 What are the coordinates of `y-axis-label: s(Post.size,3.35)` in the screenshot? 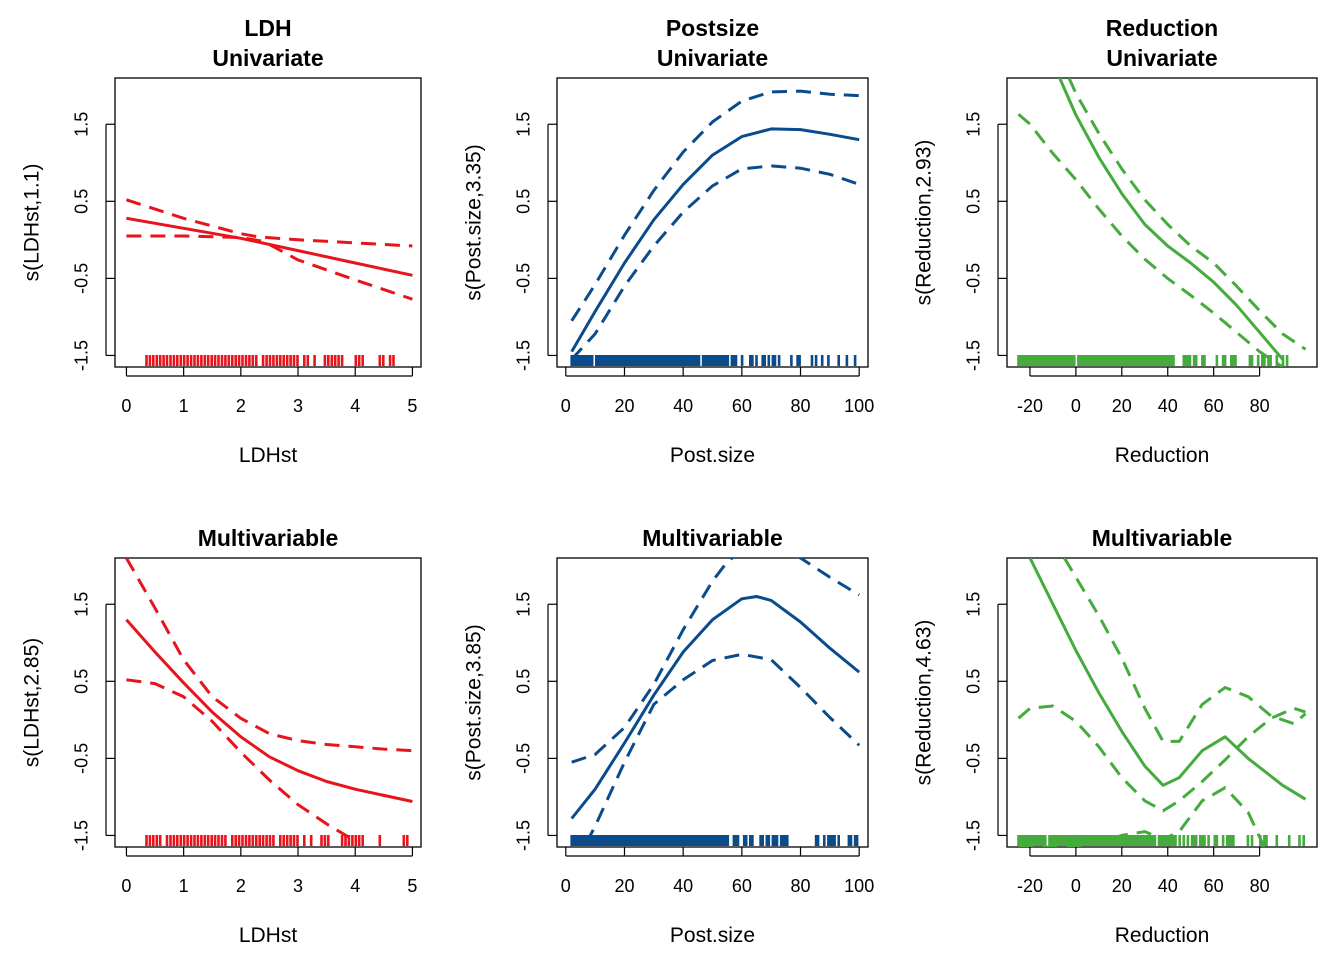 It's located at (474, 222).